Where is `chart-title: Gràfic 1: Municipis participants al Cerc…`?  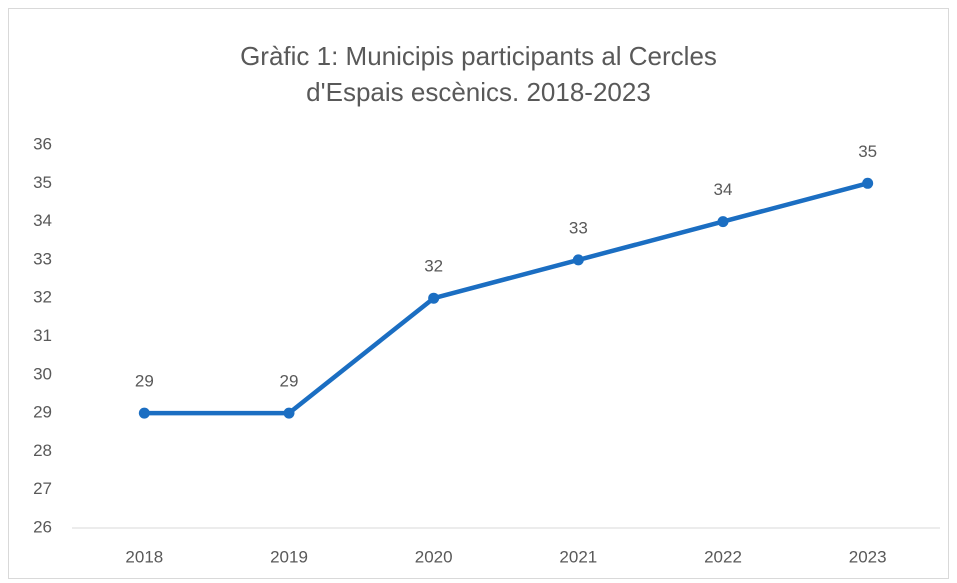 chart-title: Gràfic 1: Municipis participants al Cerc… is located at coordinates (478, 74).